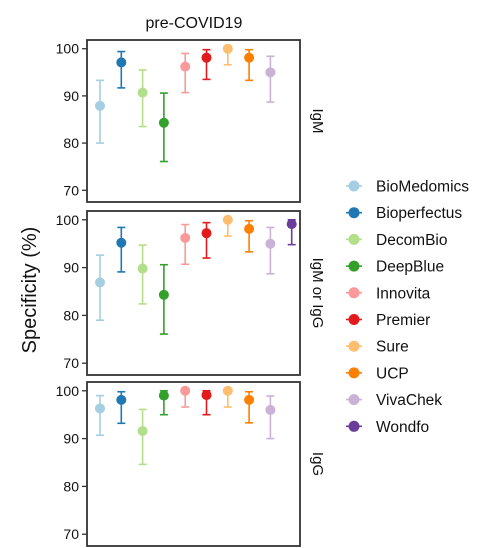 The height and width of the screenshot is (548, 493). I want to click on legend-item-biomedomics: BioMedomics, so click(407, 187).